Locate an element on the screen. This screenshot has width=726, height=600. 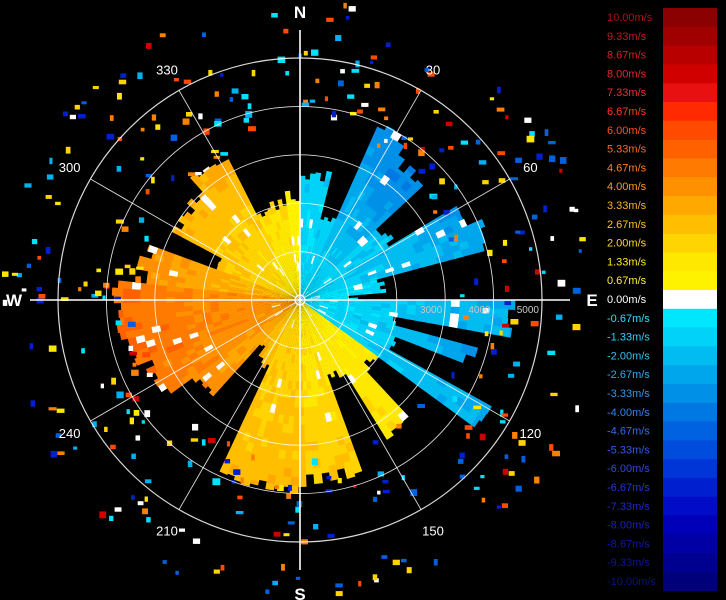
colorbar-label: -7.33m/s is located at coordinates (628, 507).